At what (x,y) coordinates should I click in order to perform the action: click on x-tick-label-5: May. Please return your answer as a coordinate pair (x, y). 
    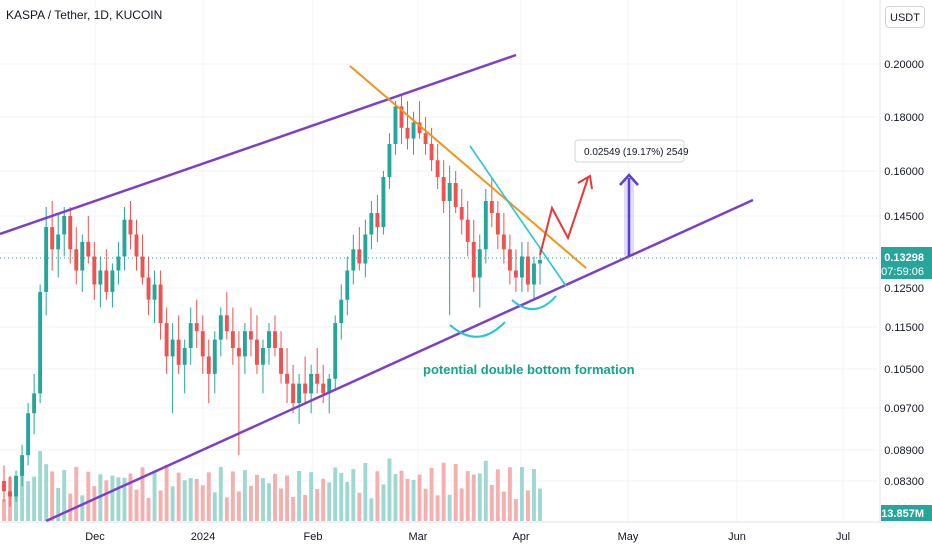
    Looking at the image, I should click on (628, 537).